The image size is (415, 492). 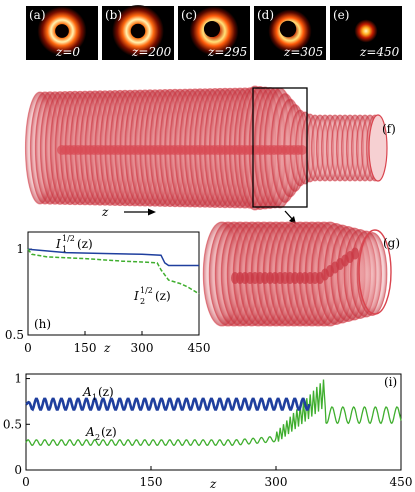 What do you see at coordinates (97, 437) in the screenshot?
I see `legend-a2-sub: 2` at bounding box center [97, 437].